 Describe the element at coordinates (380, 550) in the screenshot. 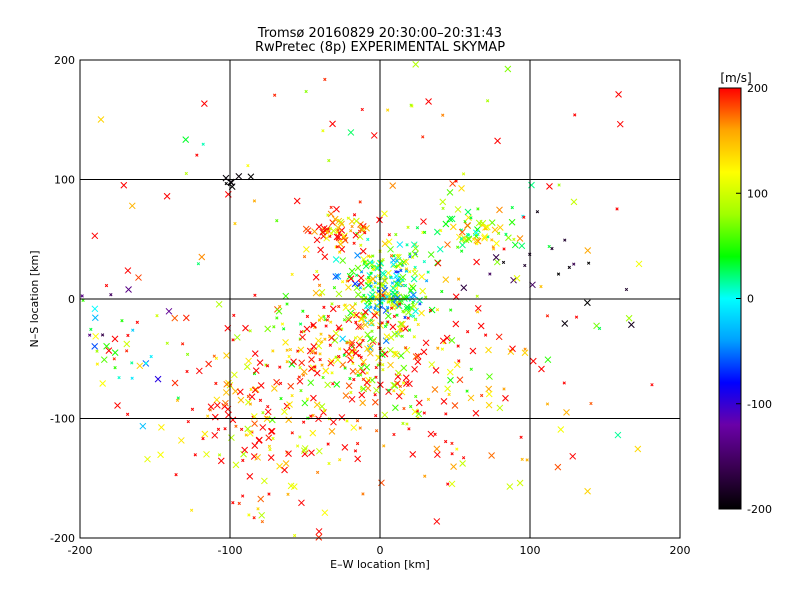

I see `x-tick-0-label: 0` at that location.